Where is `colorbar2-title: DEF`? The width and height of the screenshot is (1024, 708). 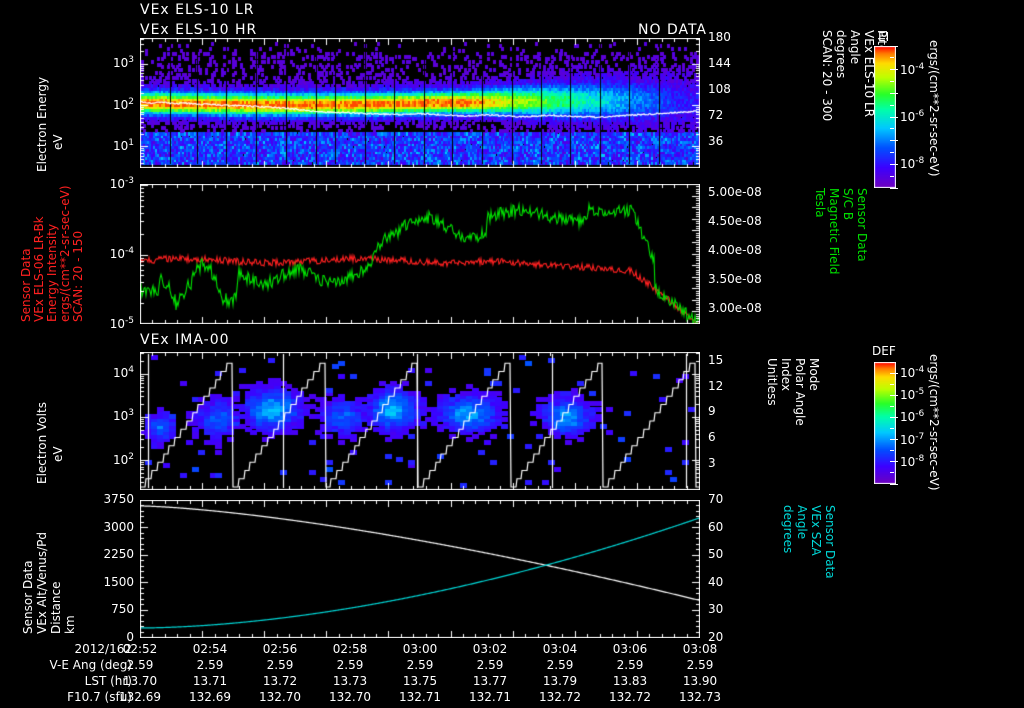 colorbar2-title: DEF is located at coordinates (884, 351).